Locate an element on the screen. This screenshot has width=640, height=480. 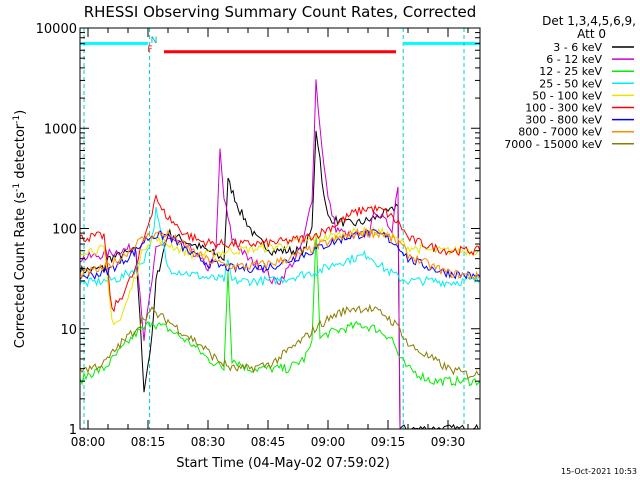
x-tick-label: 08:00 is located at coordinates (88, 442).